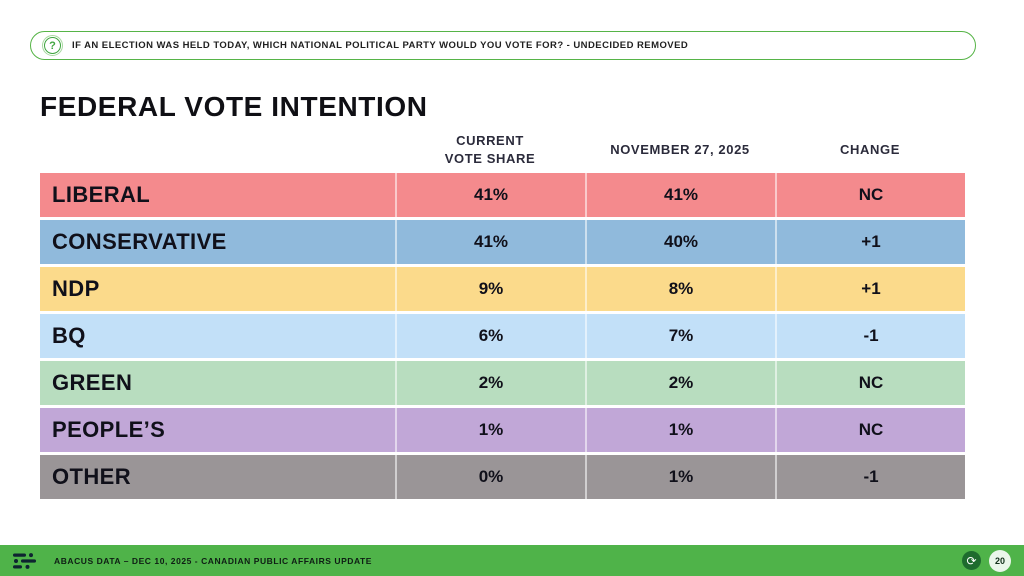  I want to click on header-change: CHANGE, so click(870, 150).